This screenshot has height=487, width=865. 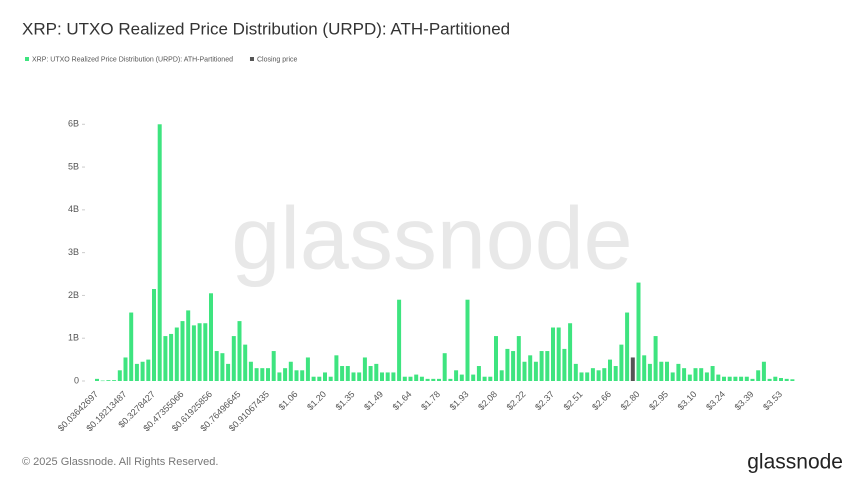 I want to click on watermark: glassnode, so click(x=431, y=237).